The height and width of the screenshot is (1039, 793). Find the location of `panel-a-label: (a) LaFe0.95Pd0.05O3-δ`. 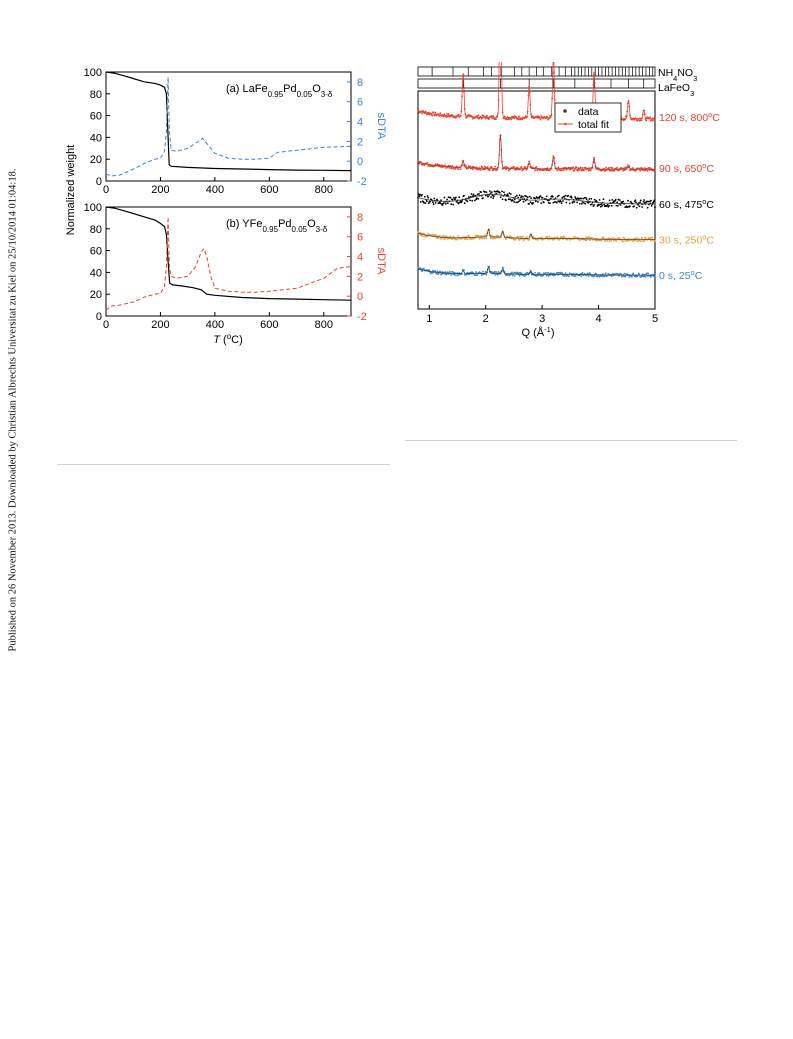

panel-a-label: (a) LaFe0.95Pd0.05O3-δ is located at coordinates (279, 91).